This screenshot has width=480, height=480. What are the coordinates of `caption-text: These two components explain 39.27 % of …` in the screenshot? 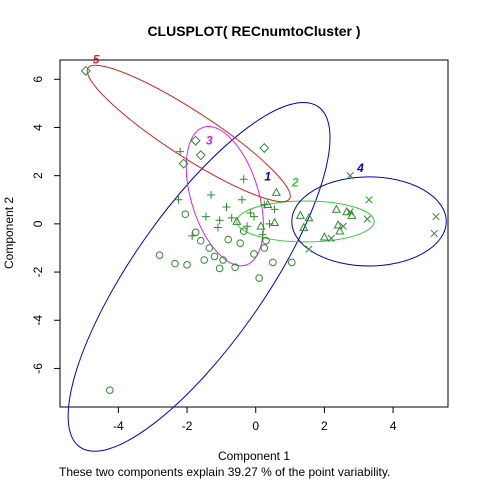 It's located at (224, 472).